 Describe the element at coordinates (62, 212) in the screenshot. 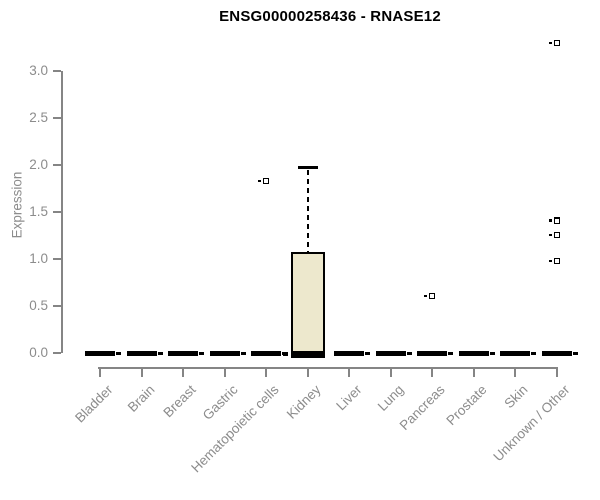

I see `y-axis-line` at that location.